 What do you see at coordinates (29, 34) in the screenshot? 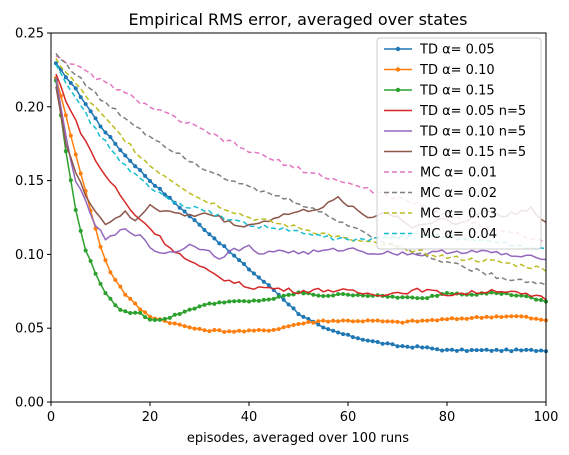
I see `y-tick-label: 0.25` at bounding box center [29, 34].